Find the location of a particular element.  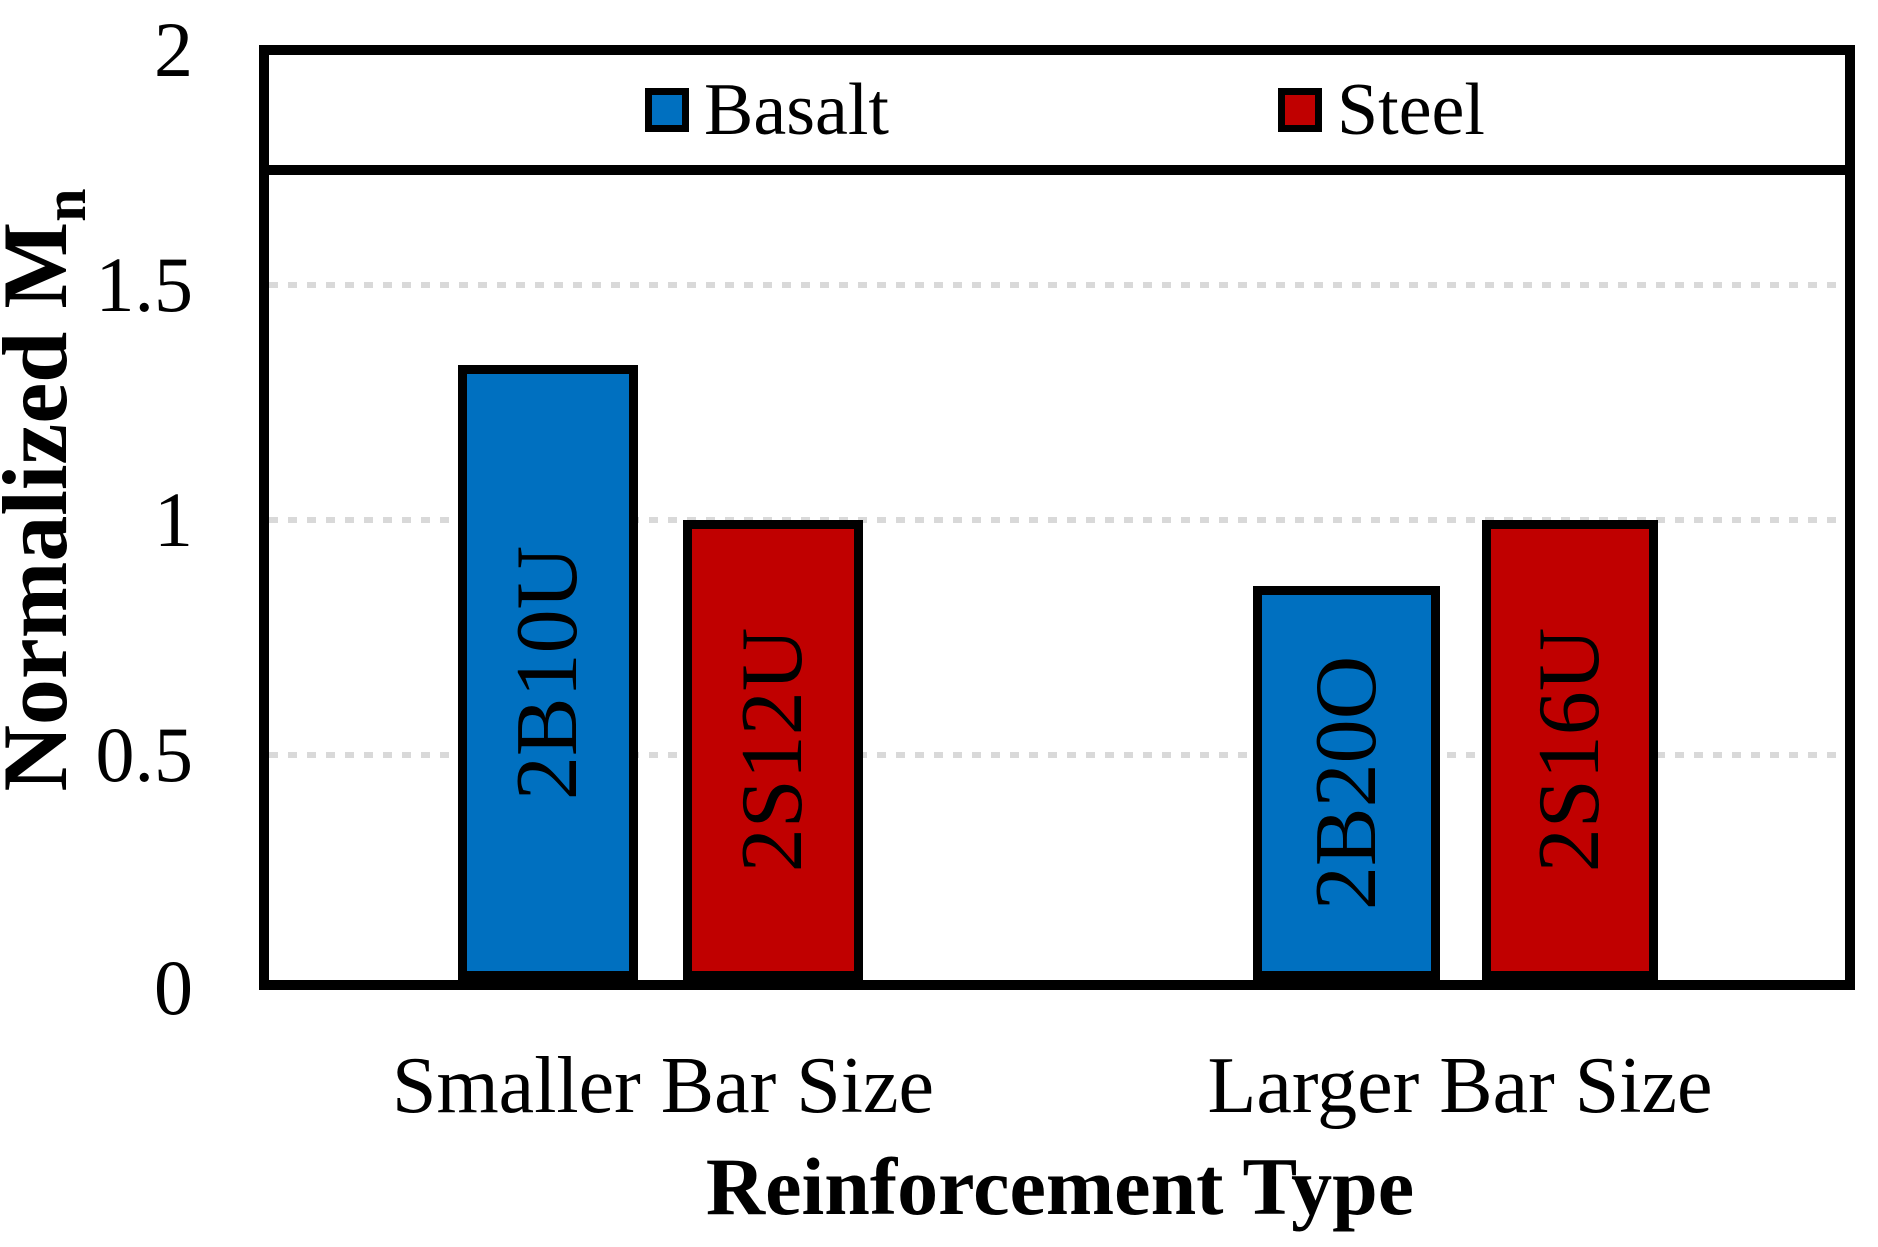

legend-swatch-steel is located at coordinates (1300, 110).